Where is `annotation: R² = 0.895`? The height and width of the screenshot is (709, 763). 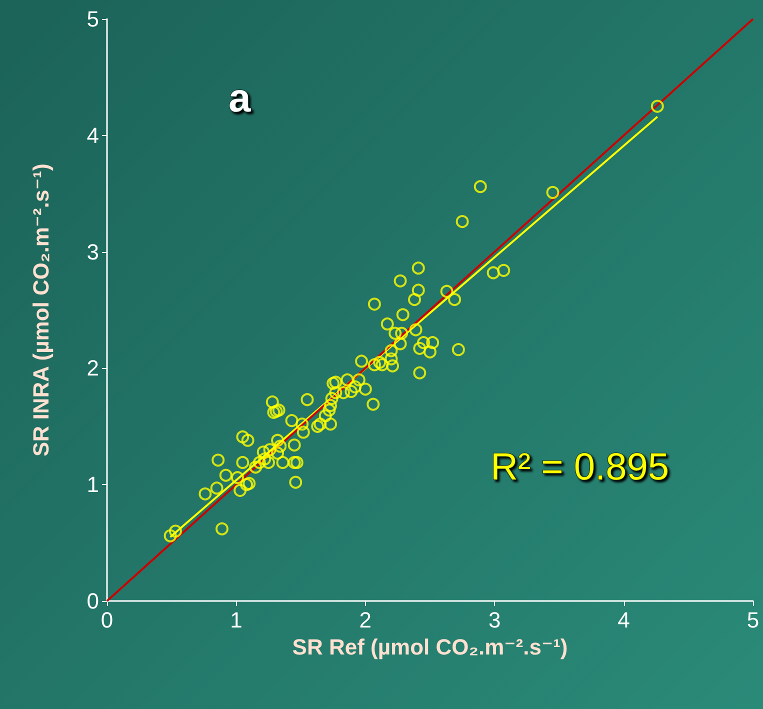 annotation: R² = 0.895 is located at coordinates (579, 467).